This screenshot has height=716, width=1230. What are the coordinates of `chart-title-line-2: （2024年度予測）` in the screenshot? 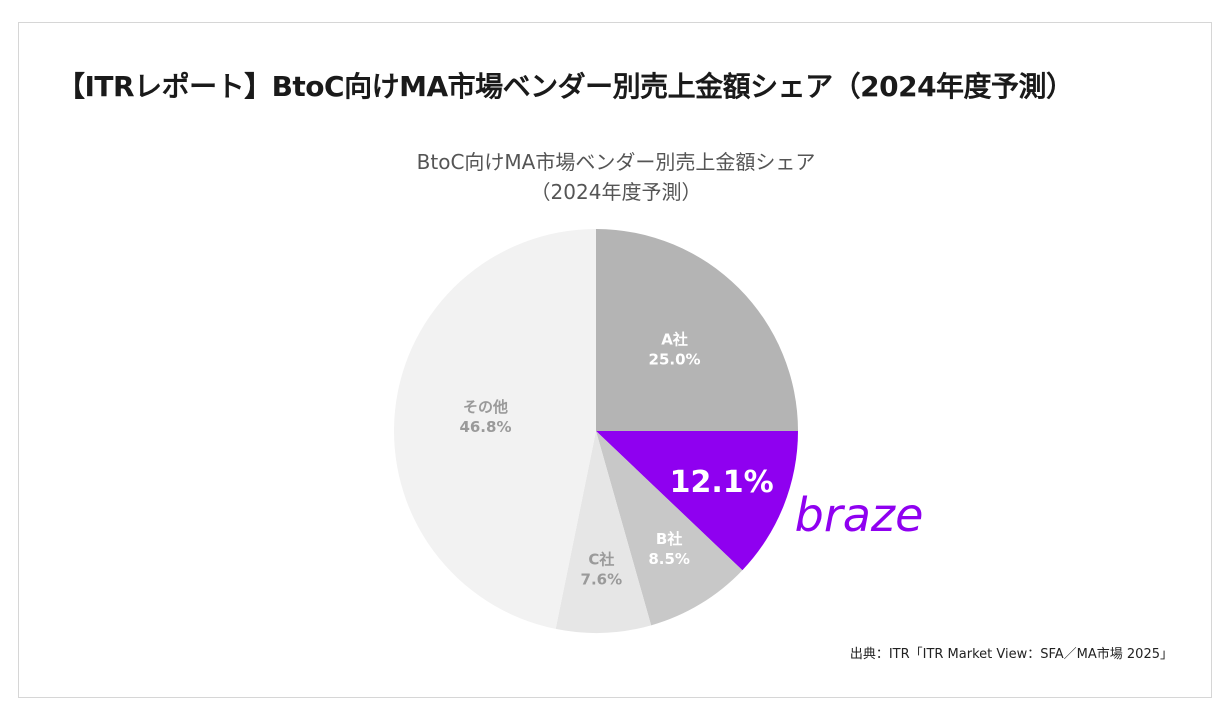 It's located at (616, 192).